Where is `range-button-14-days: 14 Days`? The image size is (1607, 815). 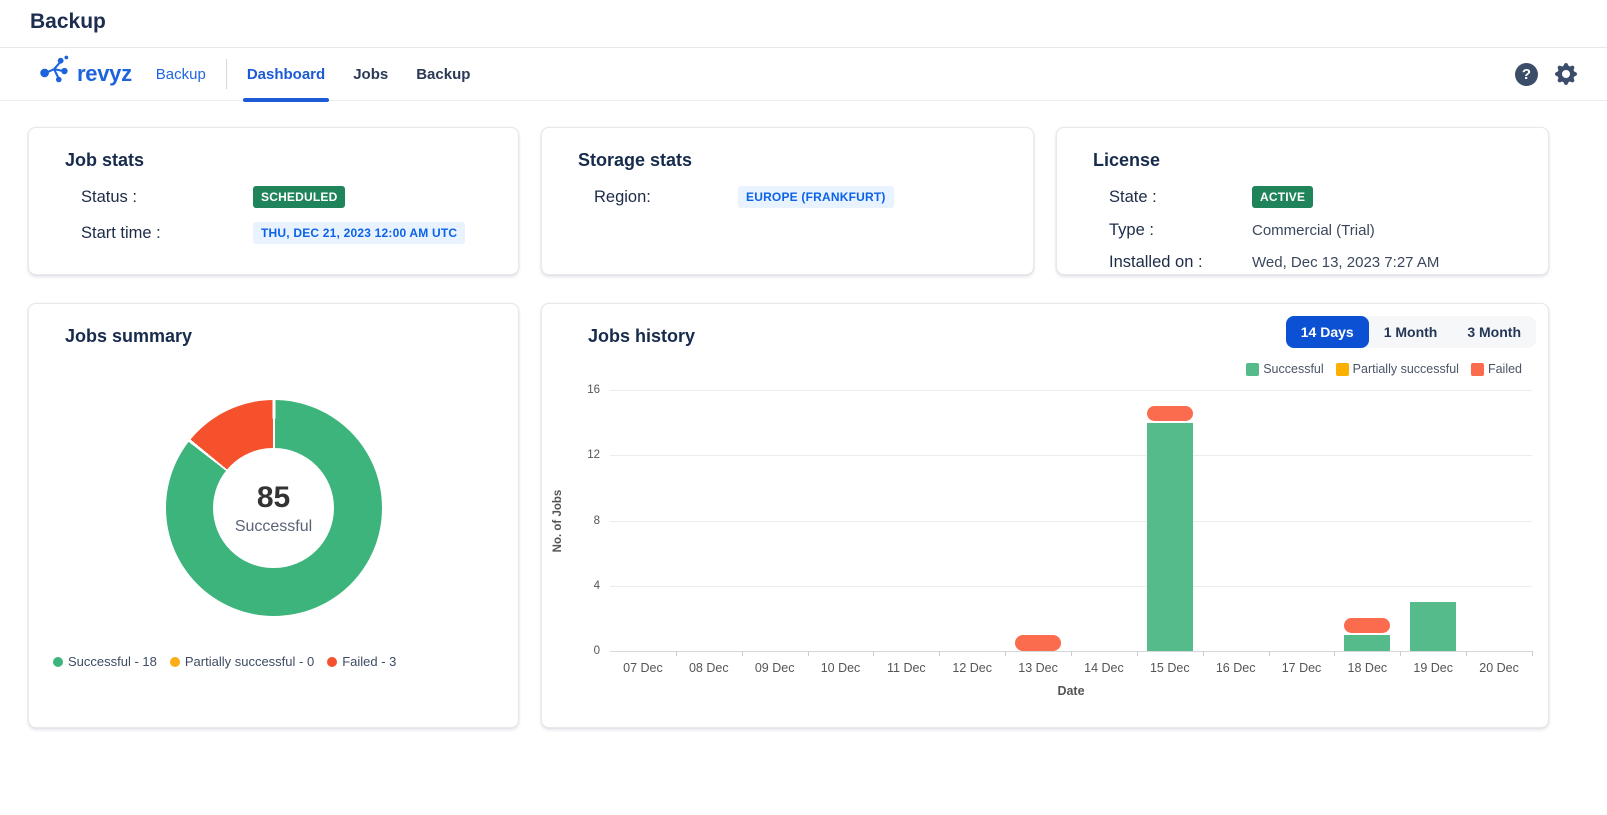
range-button-14-days: 14 Days is located at coordinates (1327, 332).